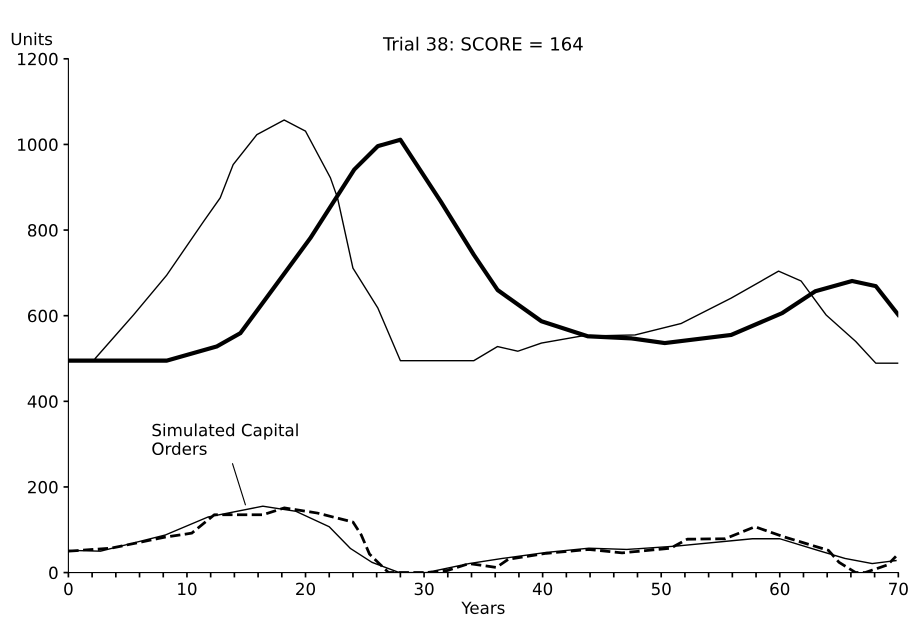  I want to click on x-axis-title: Years, so click(483, 608).